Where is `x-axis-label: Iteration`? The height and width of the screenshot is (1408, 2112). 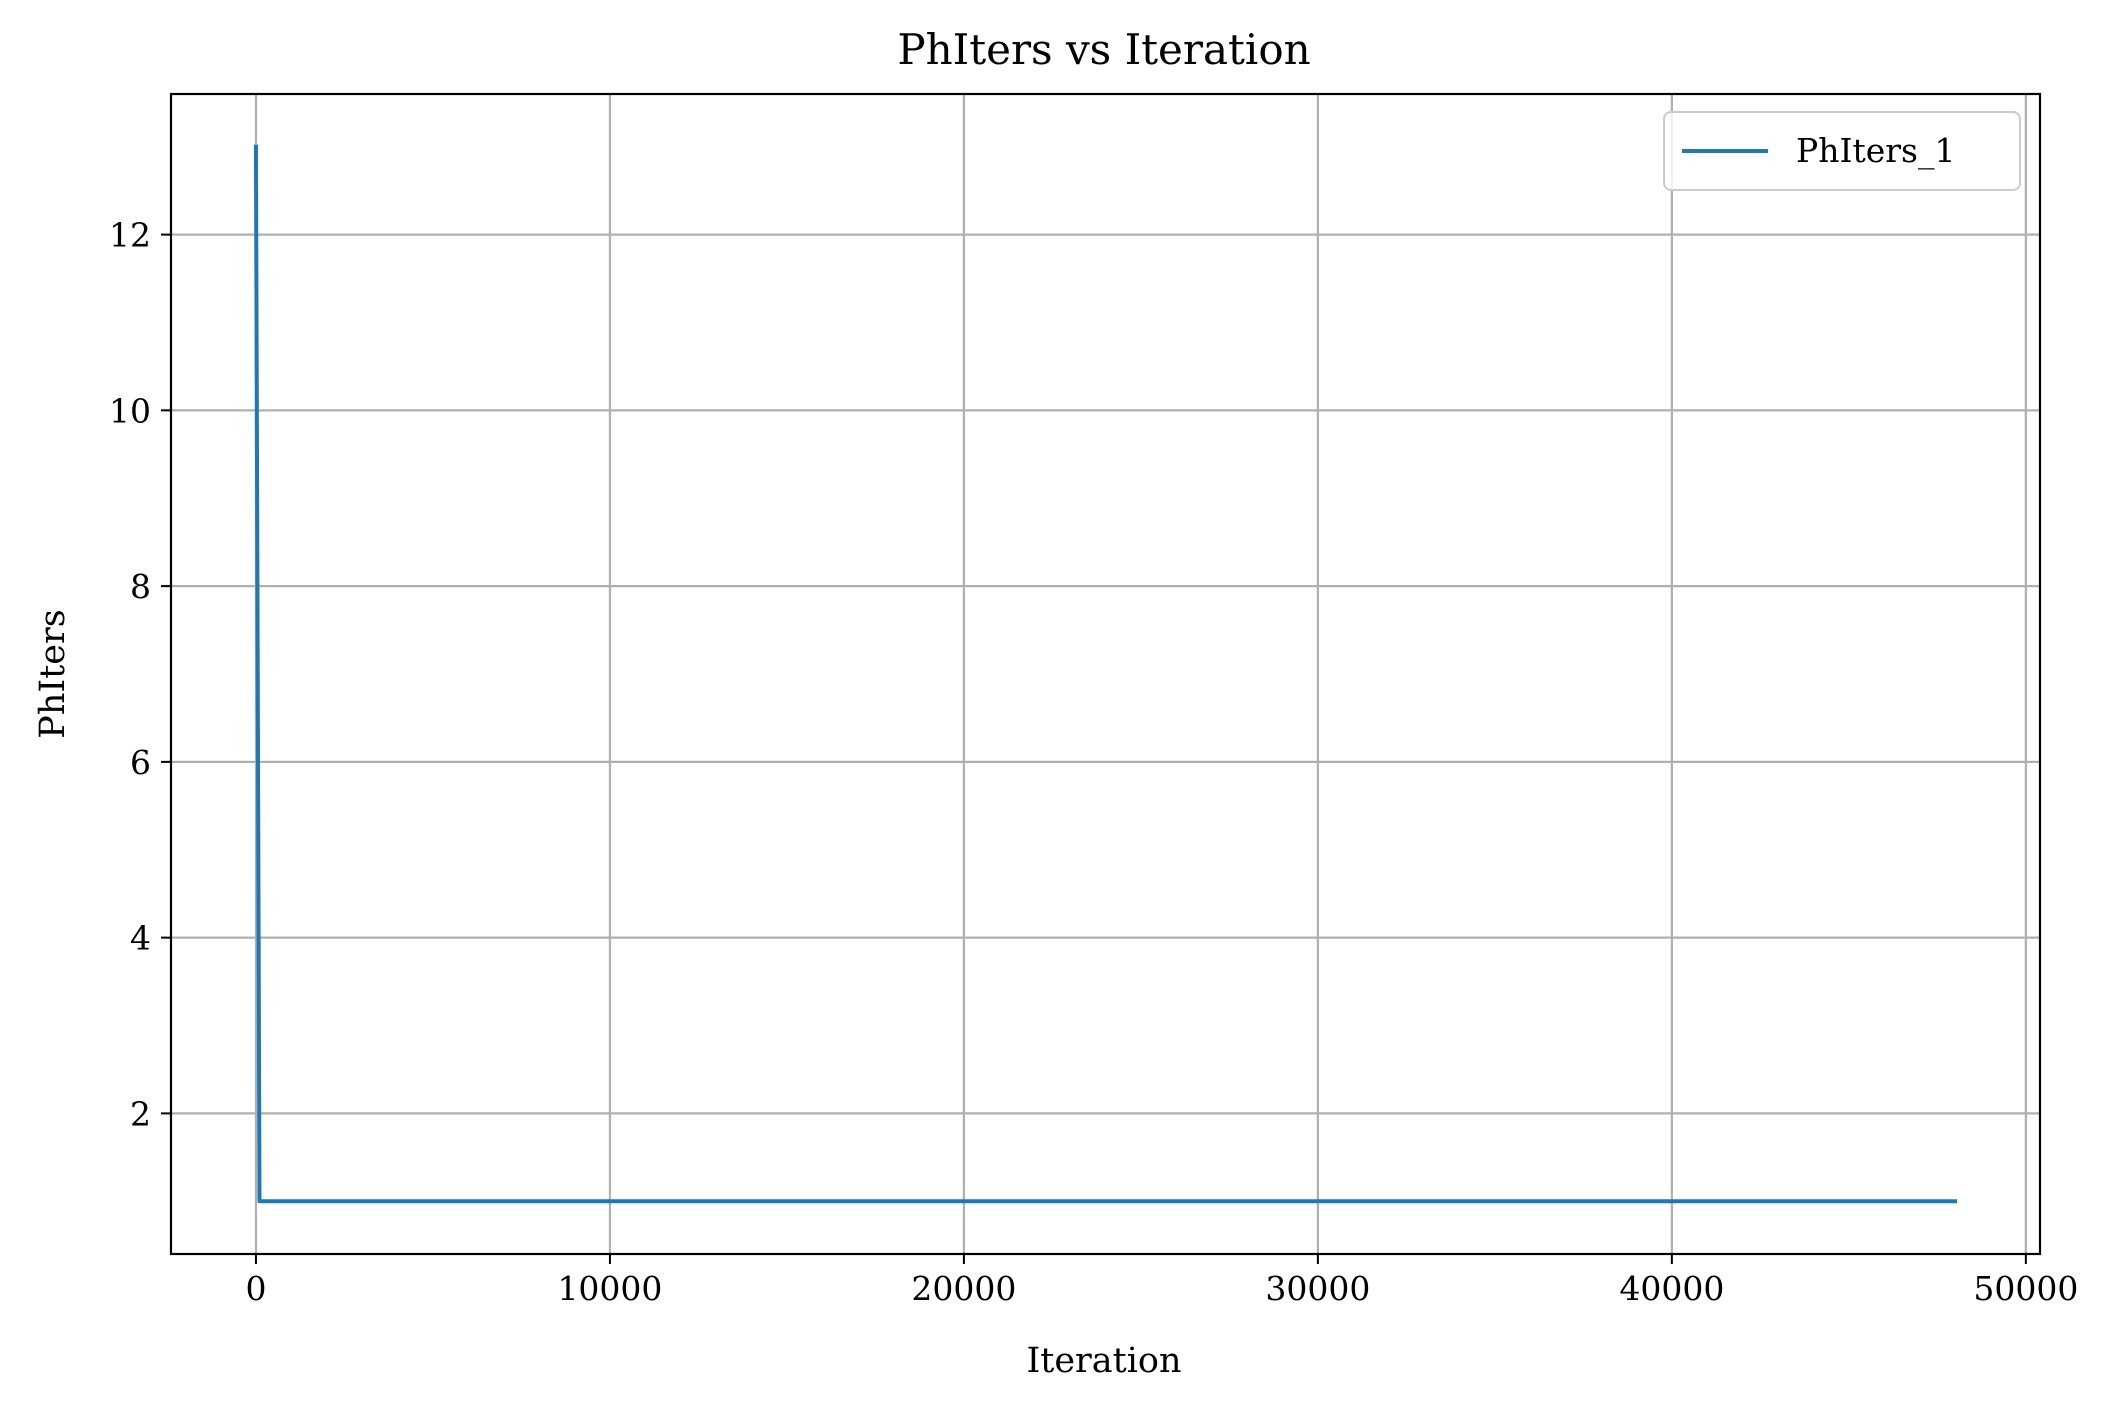
x-axis-label: Iteration is located at coordinates (1103, 1361).